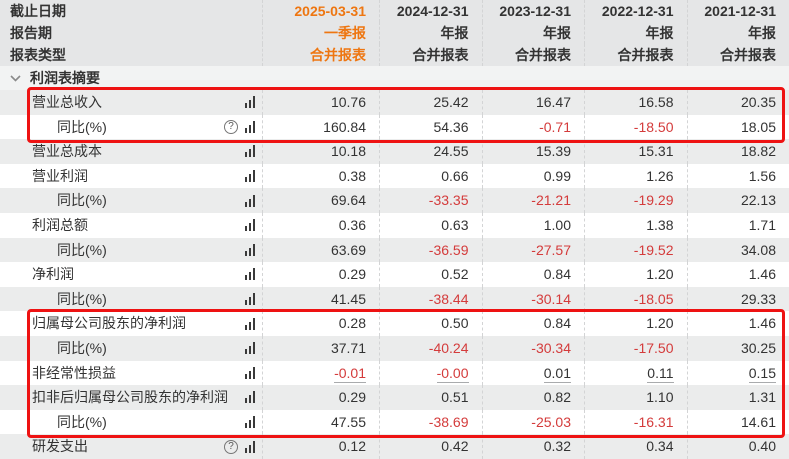 The height and width of the screenshot is (459, 789). Describe the element at coordinates (131, 151) in the screenshot. I see `metric-label-cell: 营业总成本` at that location.